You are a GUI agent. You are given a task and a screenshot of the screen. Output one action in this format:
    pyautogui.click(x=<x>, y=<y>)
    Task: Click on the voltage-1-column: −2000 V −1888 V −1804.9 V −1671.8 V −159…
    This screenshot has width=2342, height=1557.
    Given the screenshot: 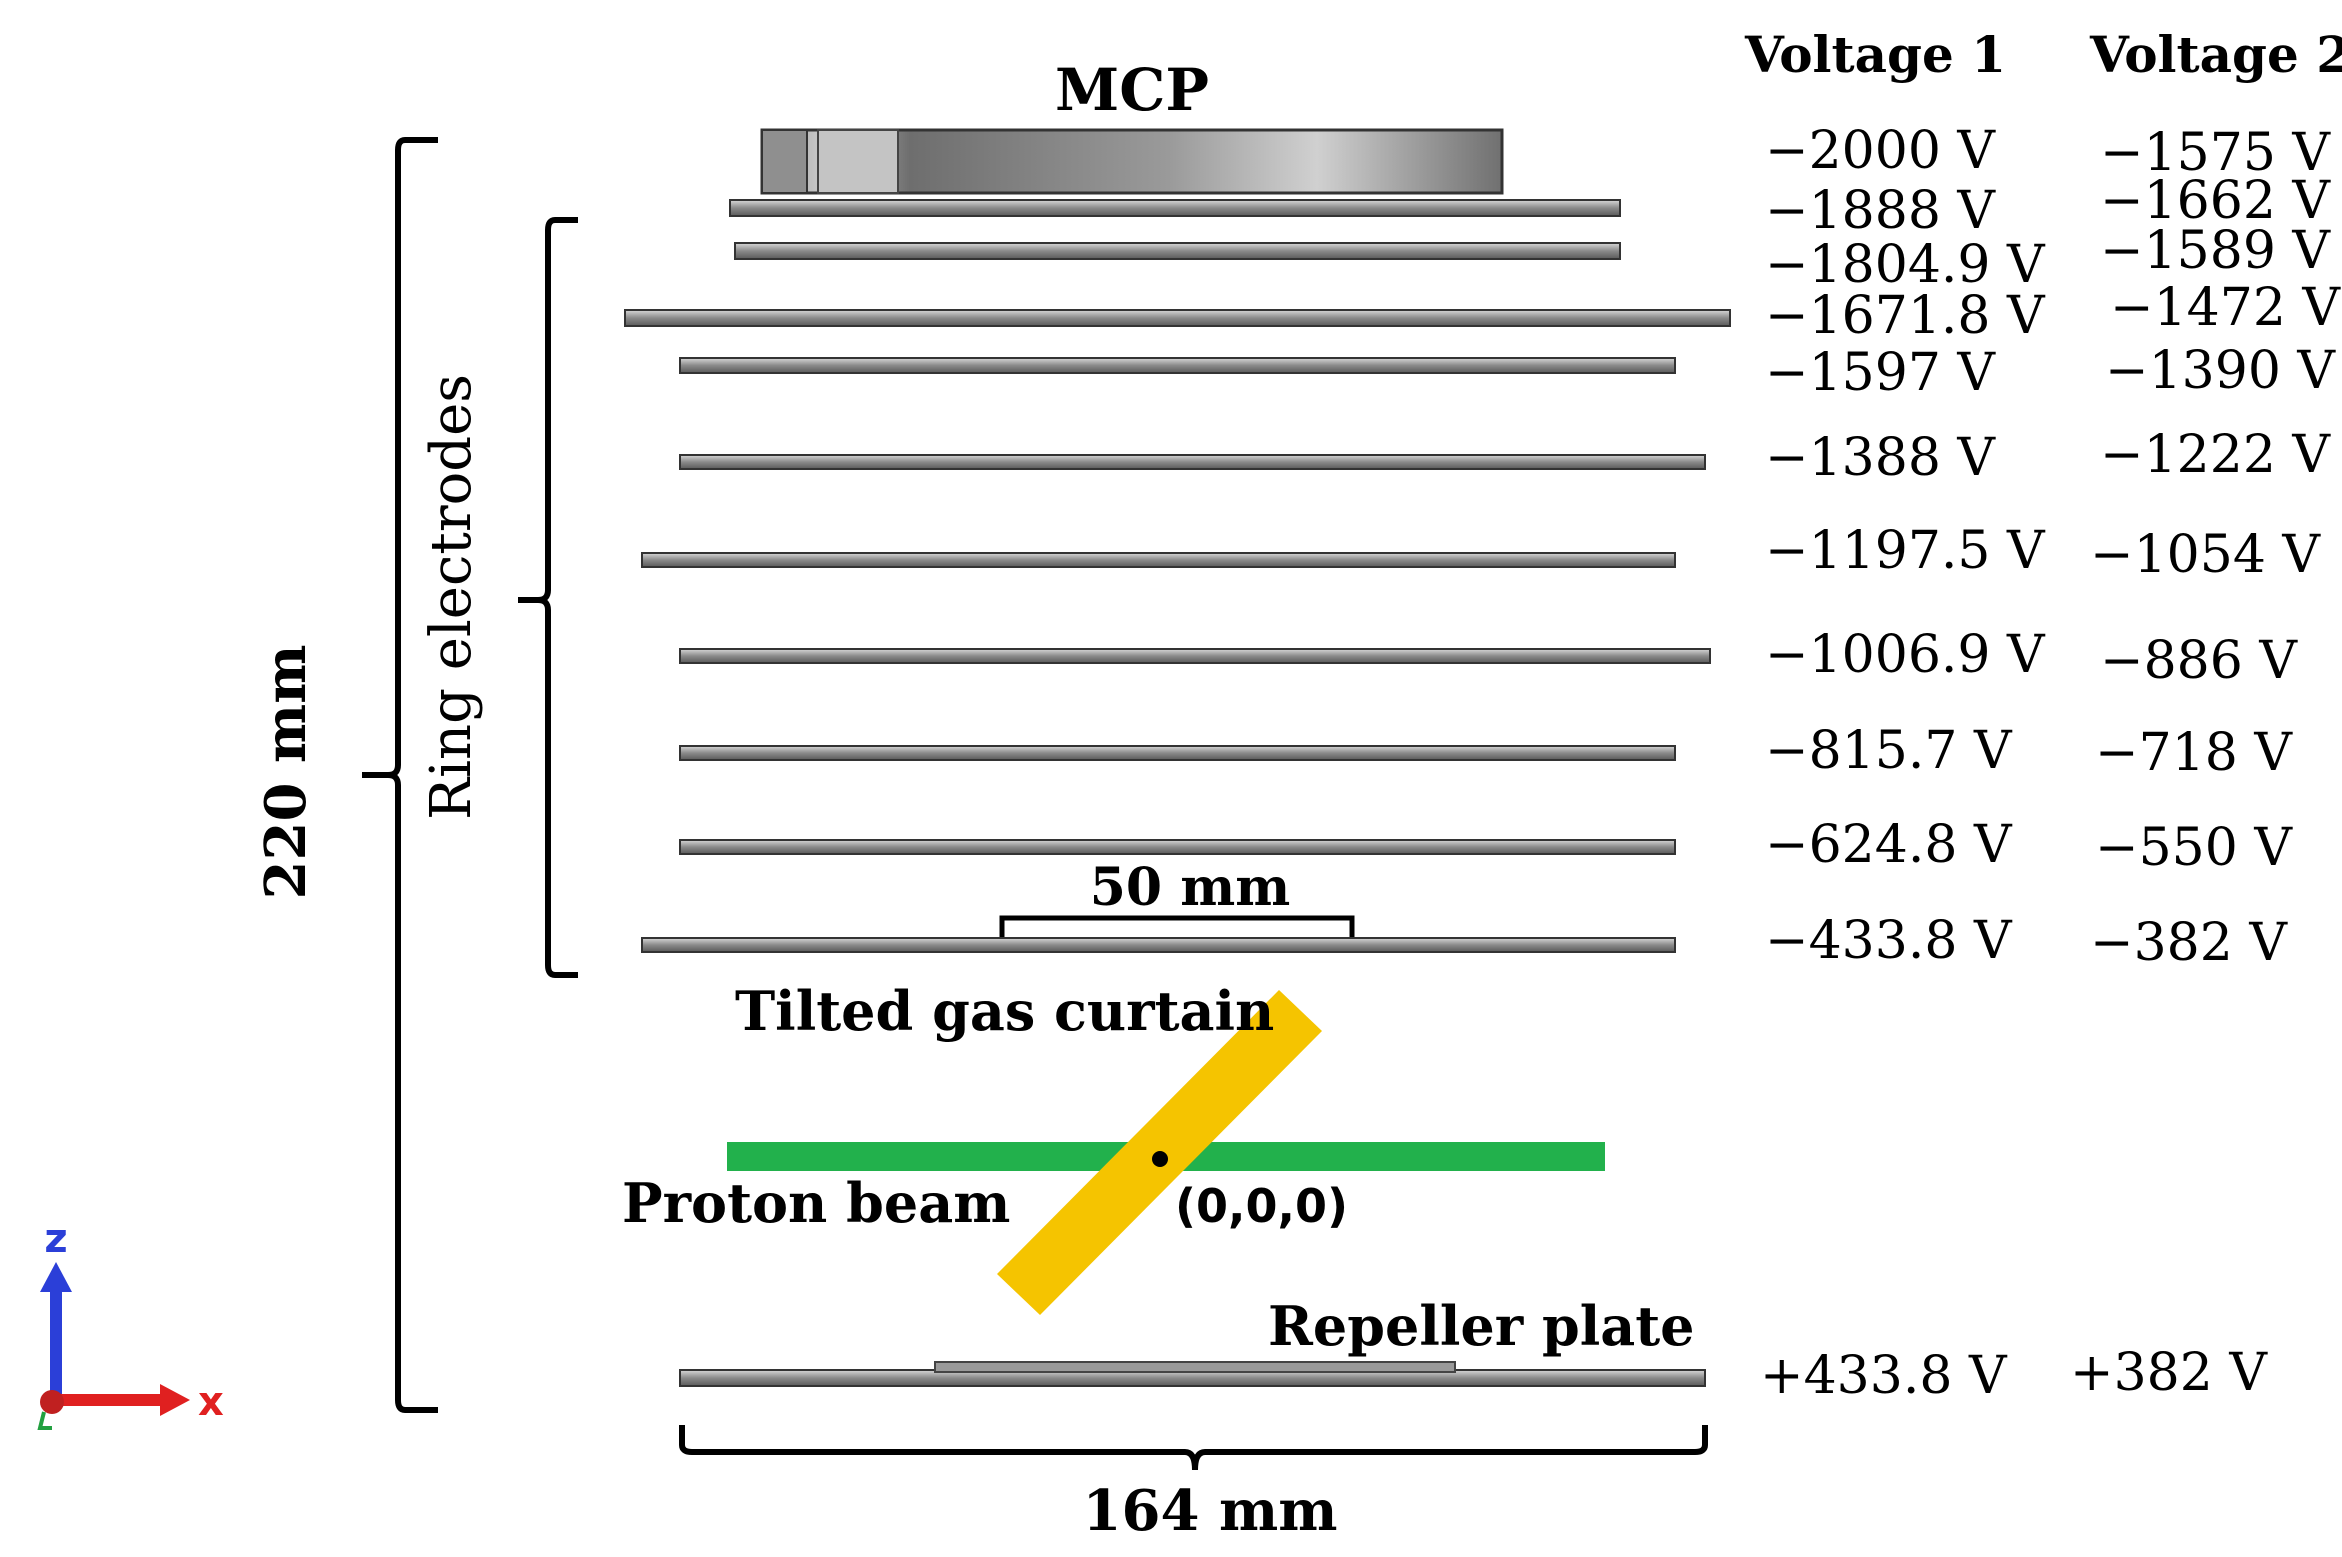 What is the action you would take?
    pyautogui.click(x=1903, y=763)
    